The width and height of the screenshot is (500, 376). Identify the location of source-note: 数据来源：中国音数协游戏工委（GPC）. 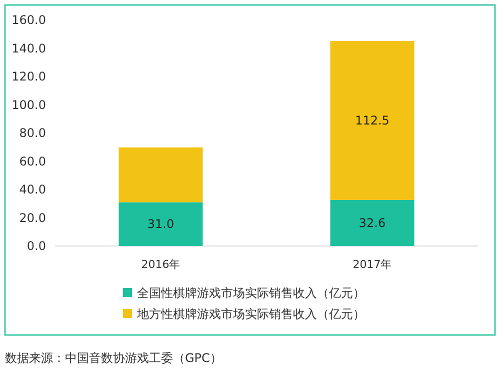
(113, 358).